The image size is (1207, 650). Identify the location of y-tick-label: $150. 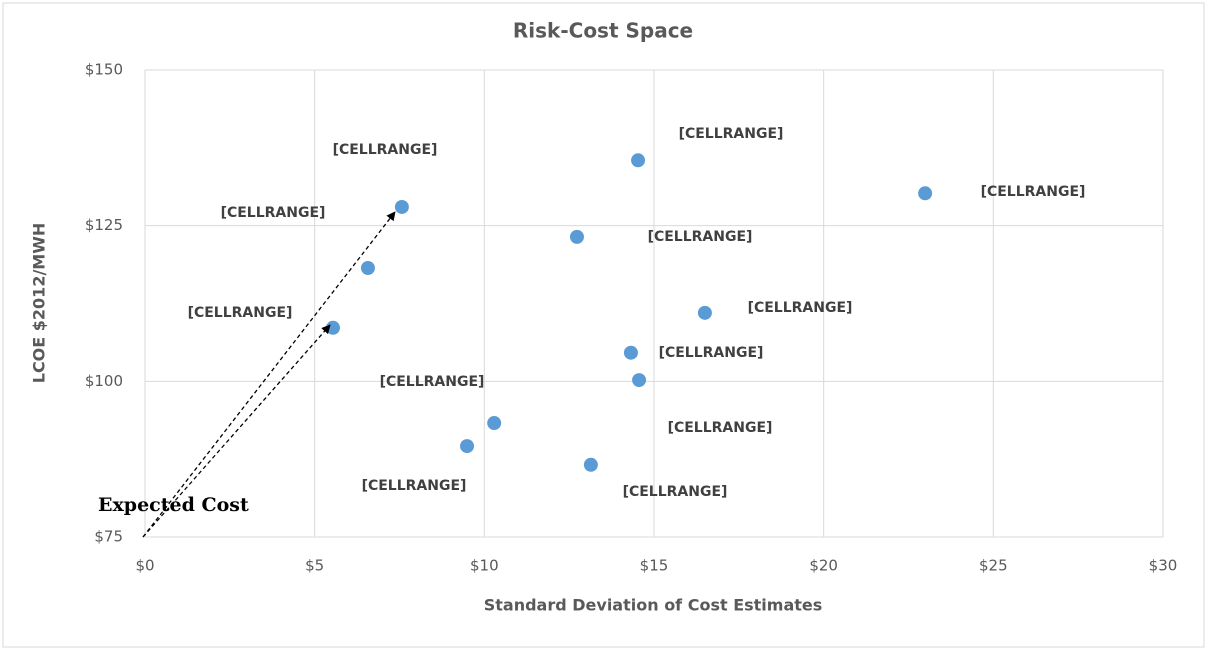
(104, 70).